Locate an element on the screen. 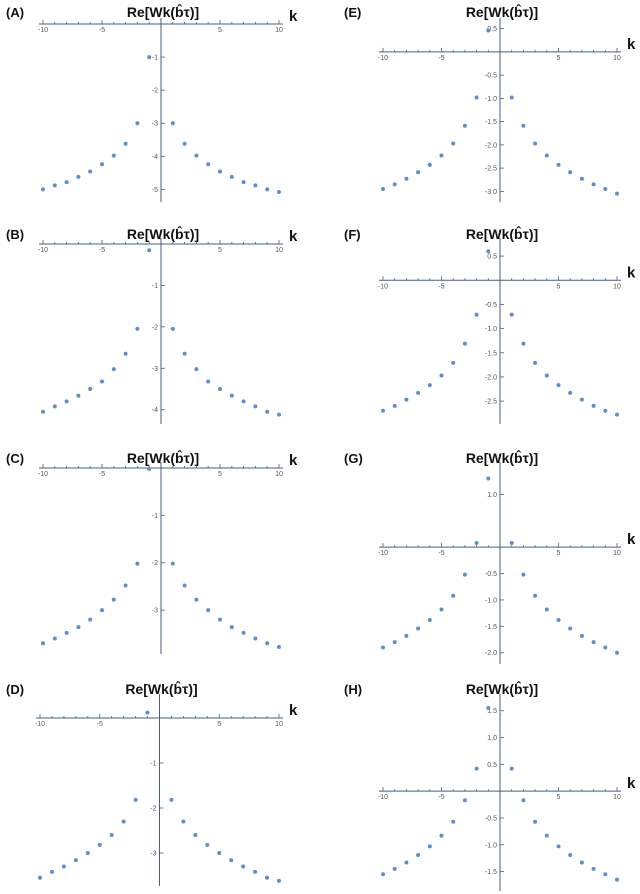 The image size is (640, 894). panel-label: (D) is located at coordinates (15, 689).